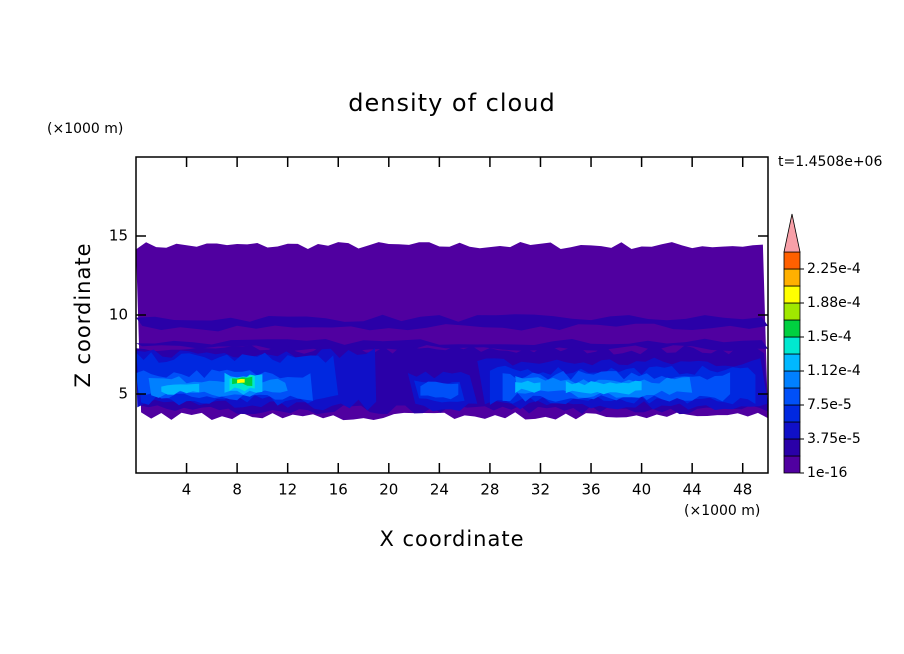 The height and width of the screenshot is (654, 904). Describe the element at coordinates (590, 490) in the screenshot. I see `x-tick-label: 36` at that location.